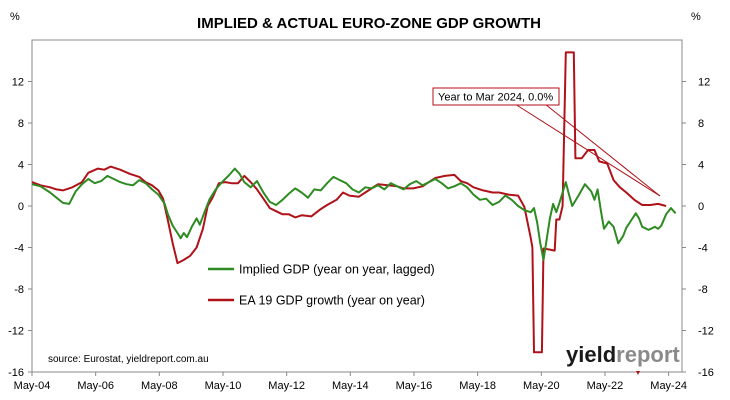  I want to click on chart-title: IMPLIED & ACTUAL EURO-ZONE GDP GROWTH, so click(369, 23).